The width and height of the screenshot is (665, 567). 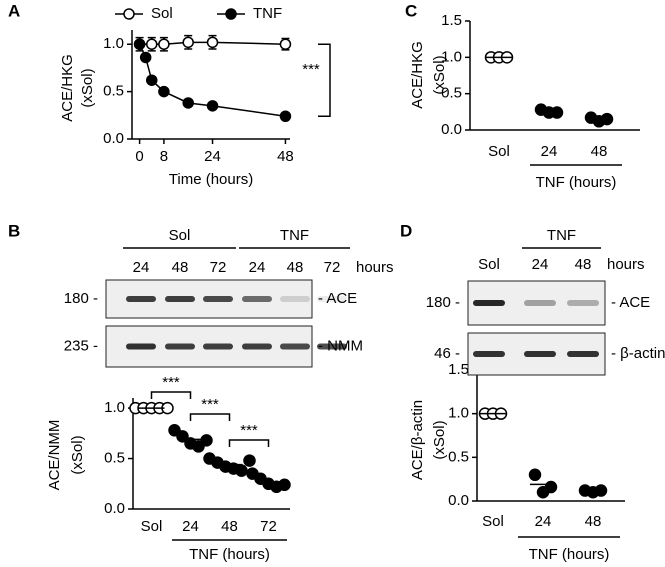 I want to click on panel-letter: C, so click(x=411, y=10).